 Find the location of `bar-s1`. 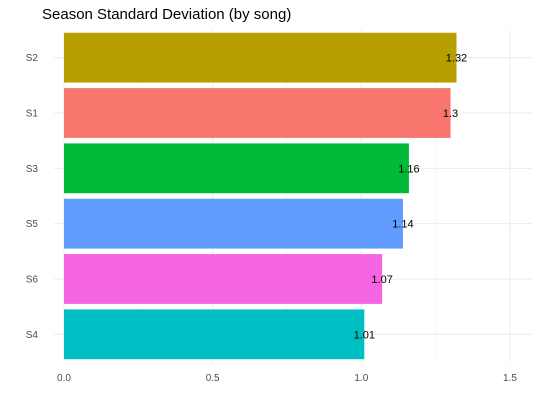

bar-s1 is located at coordinates (257, 113).